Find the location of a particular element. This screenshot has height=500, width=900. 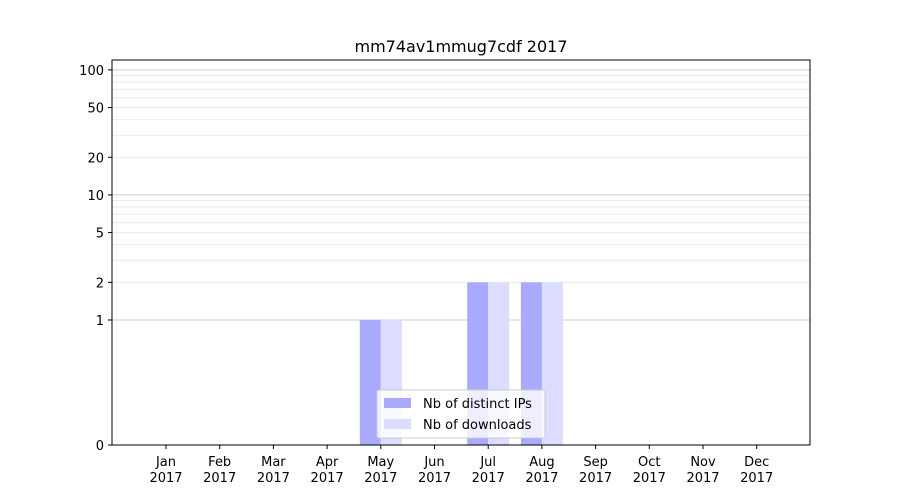

legend-frame is located at coordinates (461, 414).